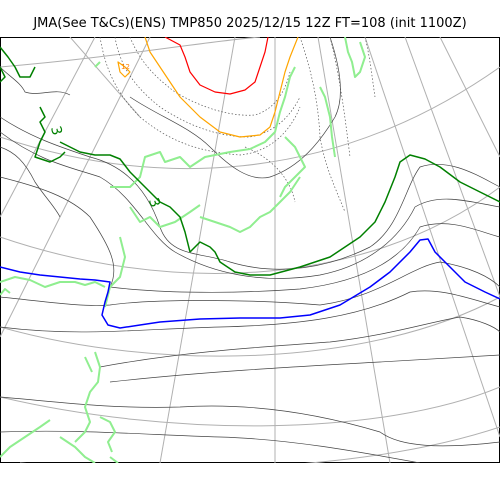 Image resolution: width=500 pixels, height=500 pixels. I want to click on red-contour-line, so click(216, 66).